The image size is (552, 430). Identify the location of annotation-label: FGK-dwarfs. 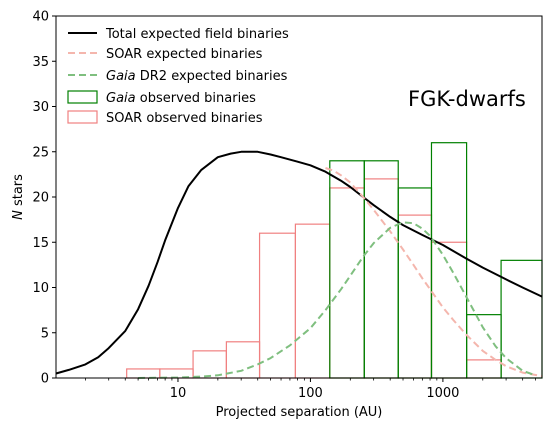
(467, 99).